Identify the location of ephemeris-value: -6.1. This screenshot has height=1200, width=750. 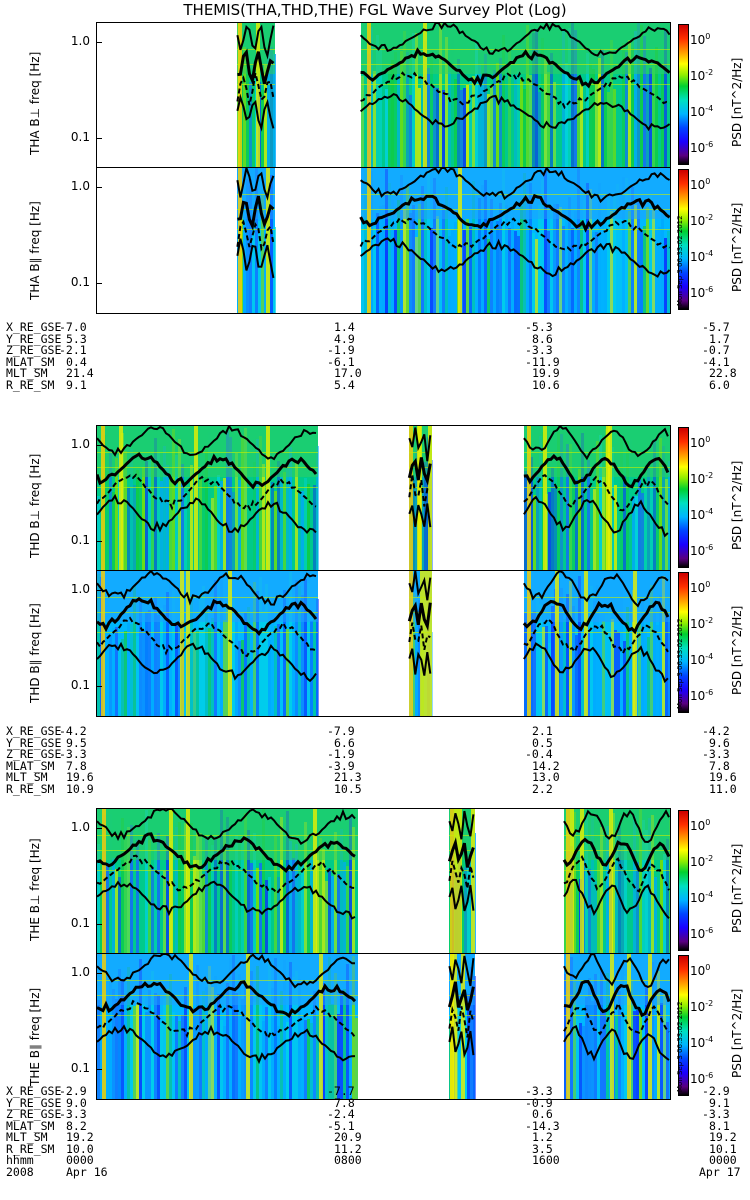
(341, 361).